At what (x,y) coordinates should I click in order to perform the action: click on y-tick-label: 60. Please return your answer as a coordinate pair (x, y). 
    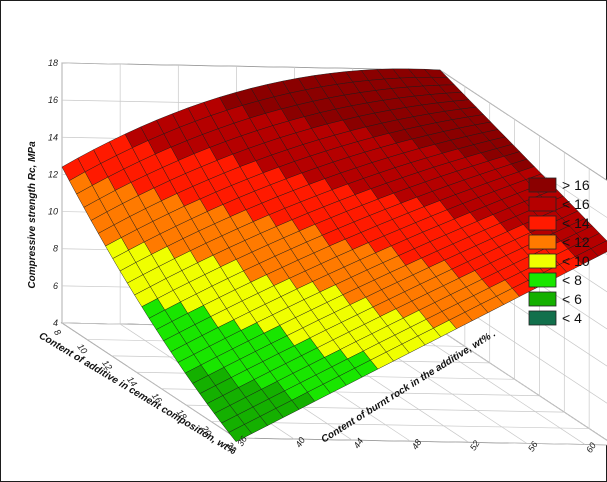
    Looking at the image, I should click on (591, 448).